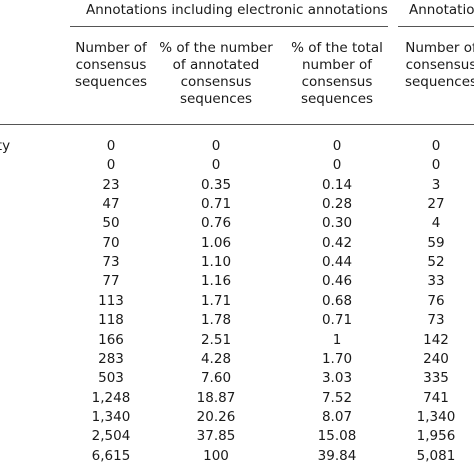 The width and height of the screenshot is (474, 474). I want to click on column-header-number-of-consensus-sequences: Number of consensus sequences, so click(111, 65).